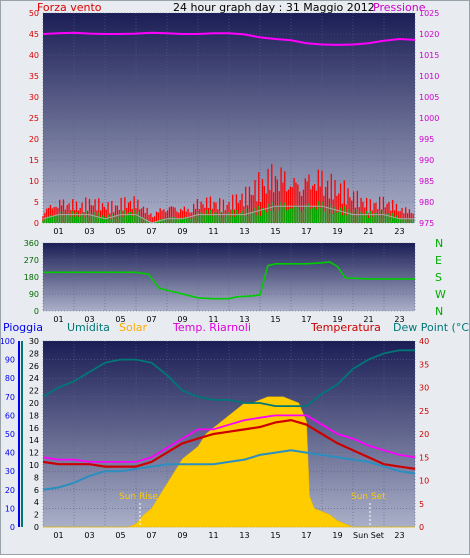 This screenshot has height=558, width=470. I want to click on humidity-tick-label: 10, so click(34, 465).